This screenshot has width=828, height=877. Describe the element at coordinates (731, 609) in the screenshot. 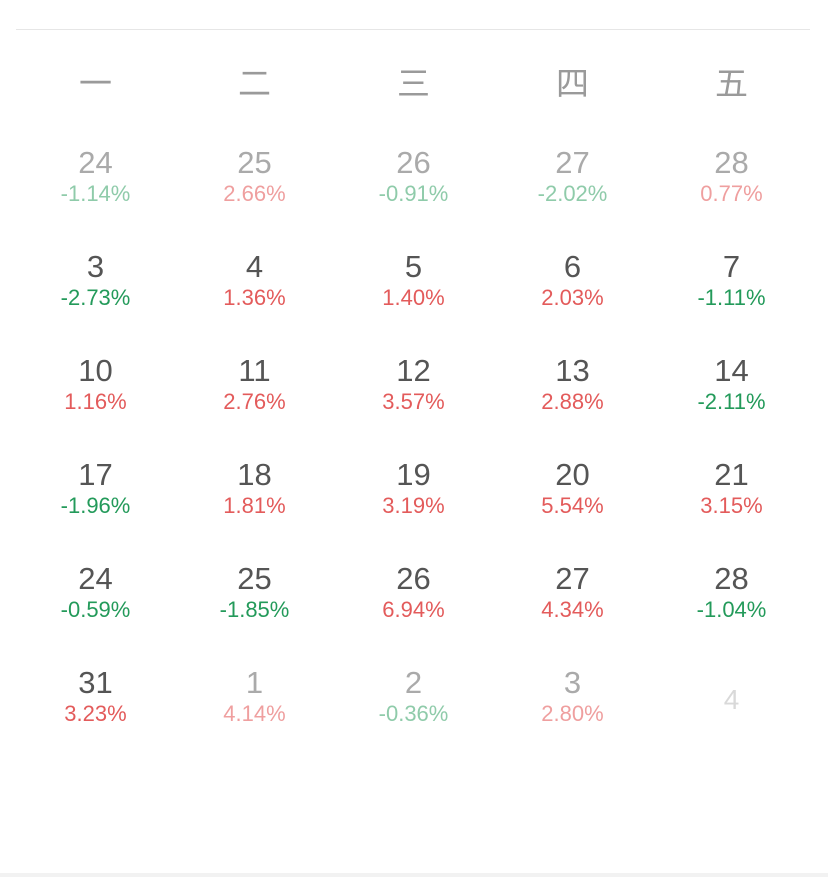

I see `percent-change: -1.04%` at that location.